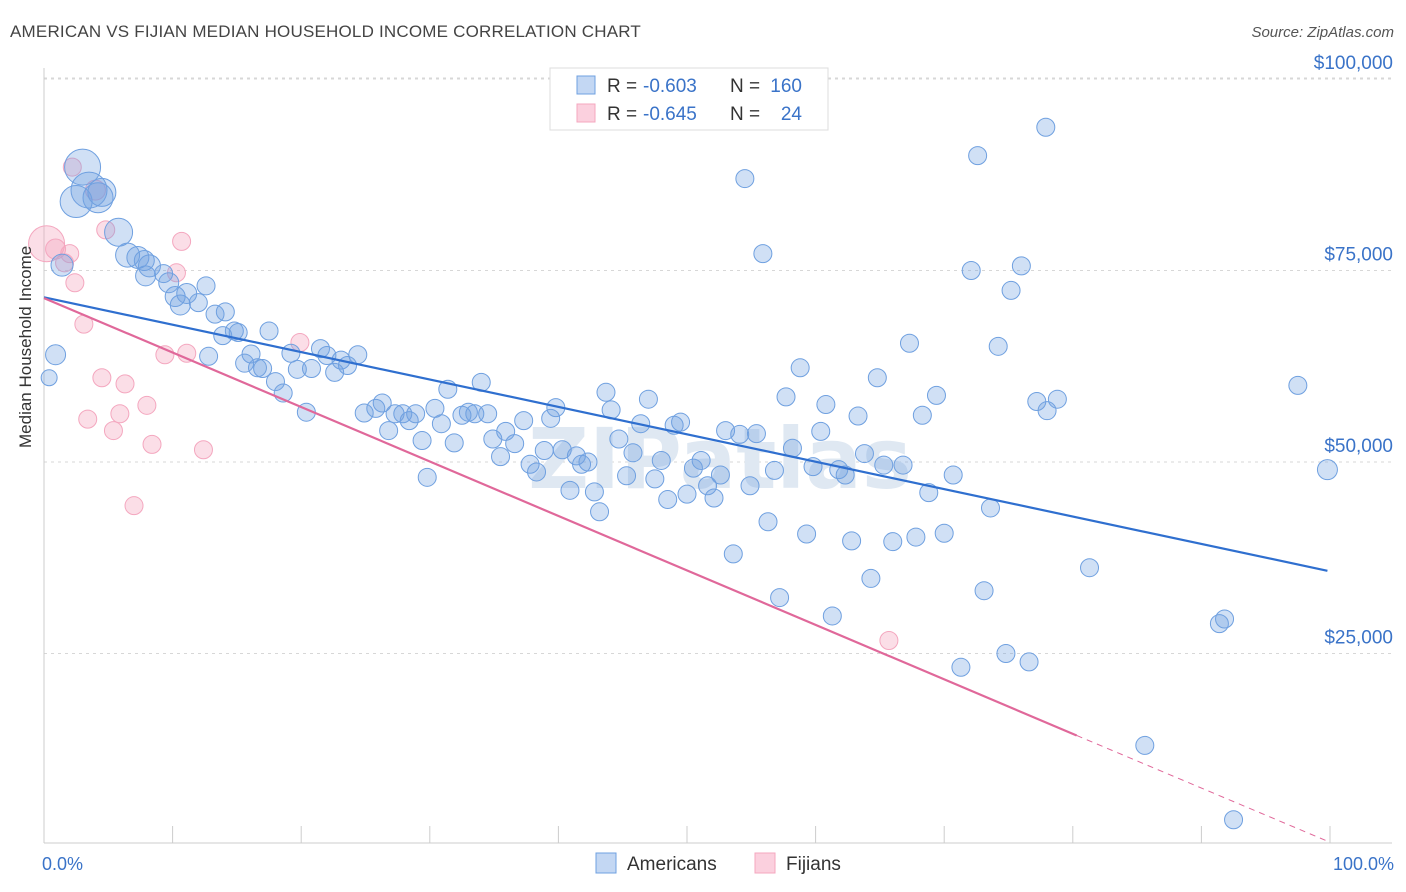  Describe the element at coordinates (672, 864) in the screenshot. I see `legend-americans-label: Americans` at that location.